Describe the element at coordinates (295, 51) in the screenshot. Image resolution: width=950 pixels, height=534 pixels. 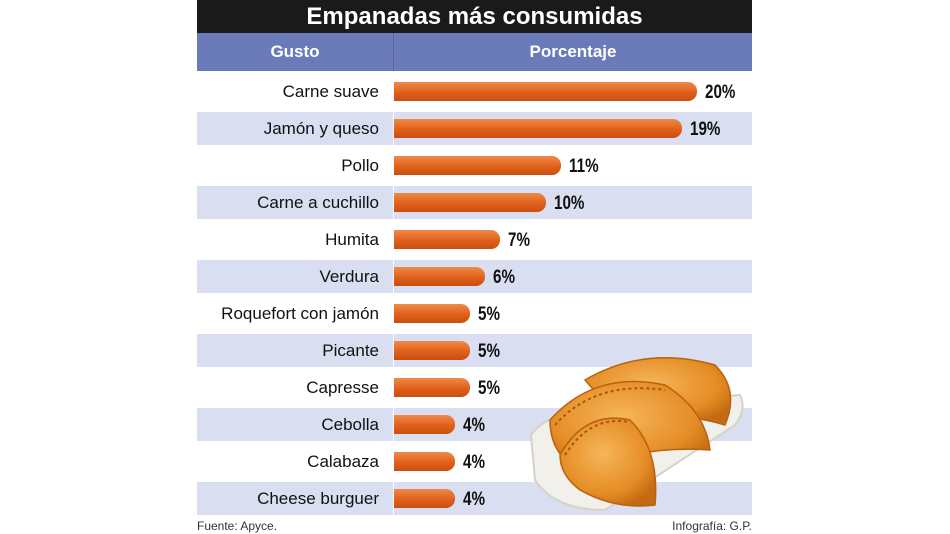
I see `column-header-gusto: Gusto` at that location.